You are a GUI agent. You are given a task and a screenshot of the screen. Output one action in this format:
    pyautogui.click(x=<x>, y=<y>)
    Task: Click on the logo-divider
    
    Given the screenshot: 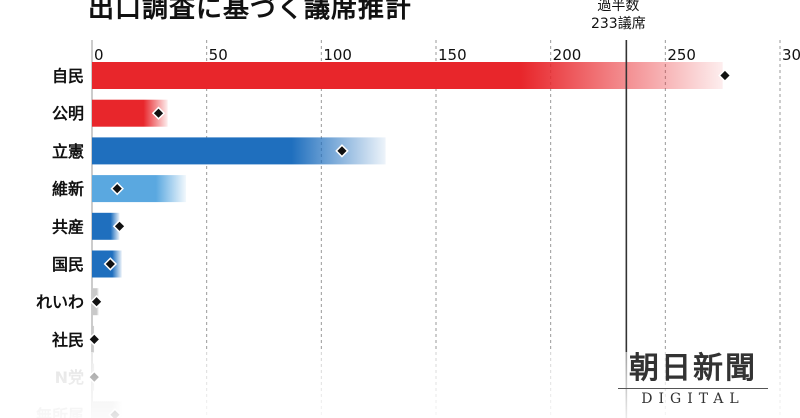 What is the action you would take?
    pyautogui.click(x=693, y=388)
    